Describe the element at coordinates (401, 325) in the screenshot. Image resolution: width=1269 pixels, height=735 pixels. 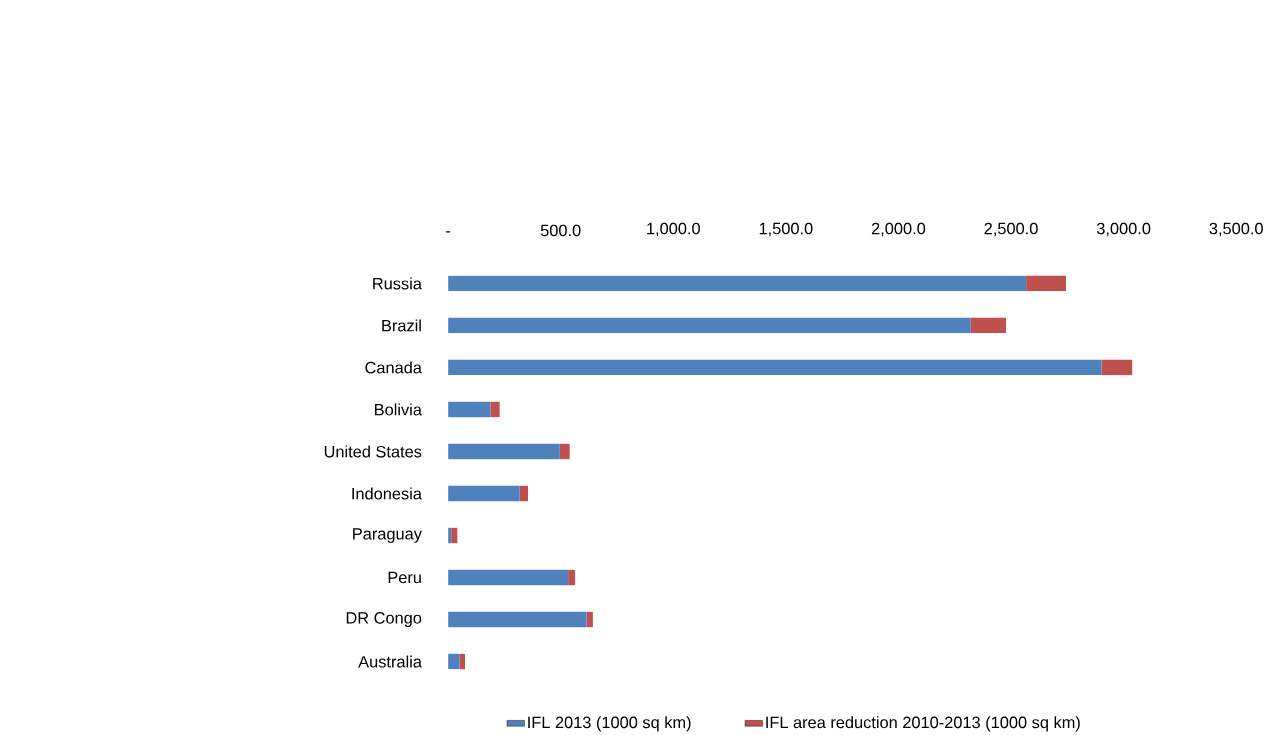
I see `y-tick-label: Brazil` at that location.